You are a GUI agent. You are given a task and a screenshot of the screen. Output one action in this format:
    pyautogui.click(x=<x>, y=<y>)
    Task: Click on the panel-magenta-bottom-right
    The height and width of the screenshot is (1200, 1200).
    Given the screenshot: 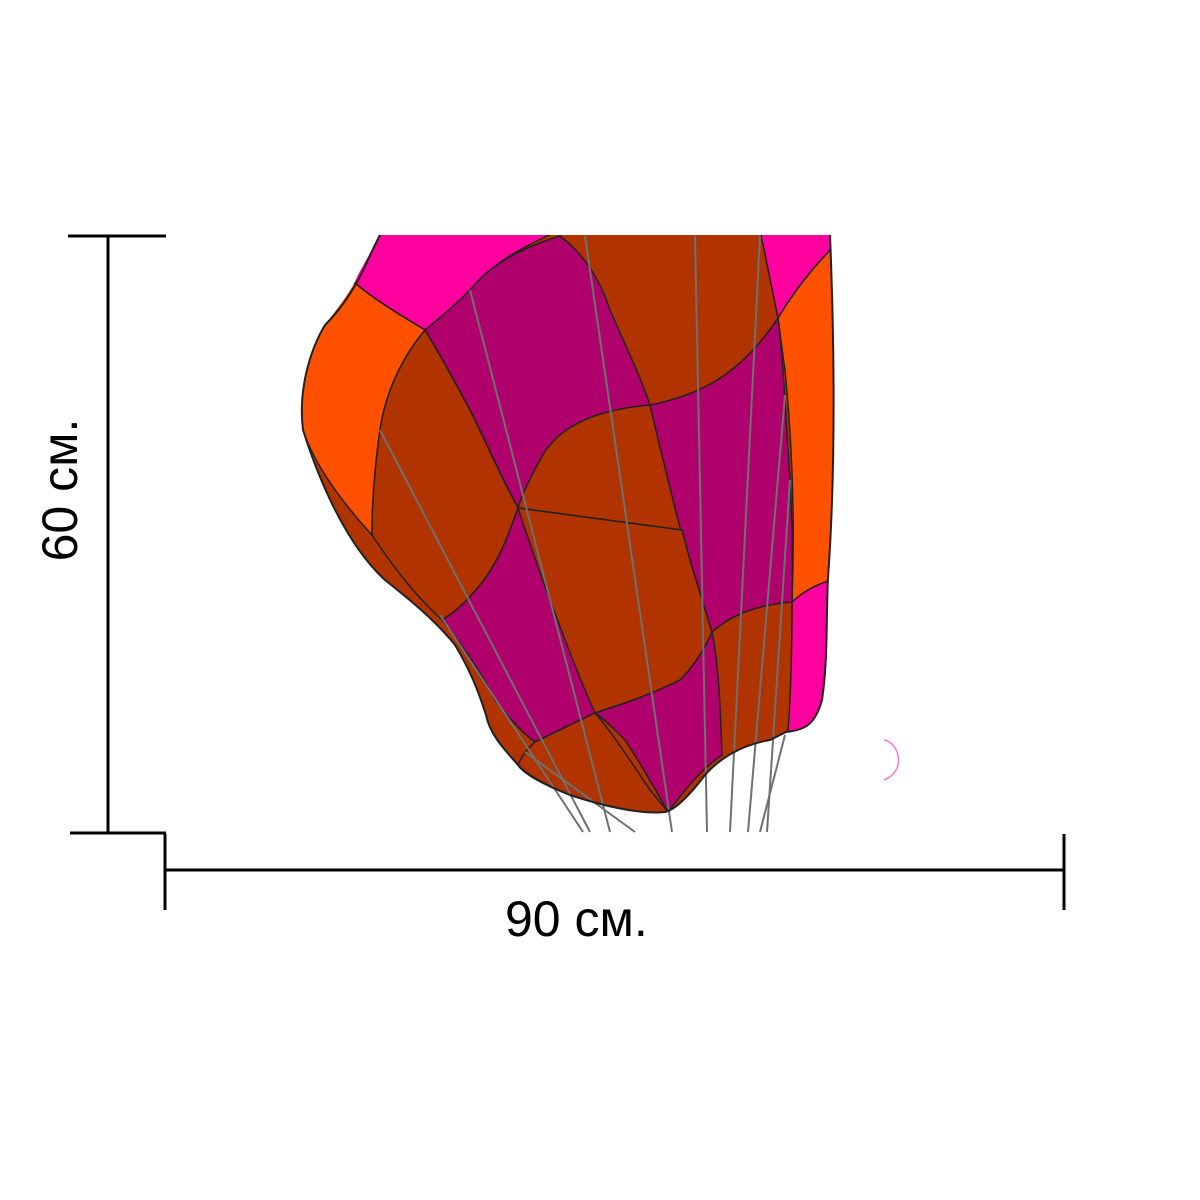 What is the action you would take?
    pyautogui.click(x=809, y=669)
    